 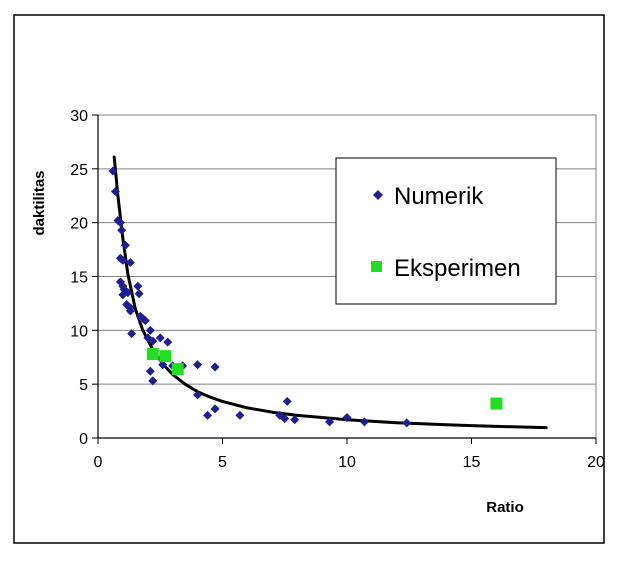 What do you see at coordinates (457, 268) in the screenshot?
I see `legend-label-eksperimen: Eksperimen` at bounding box center [457, 268].